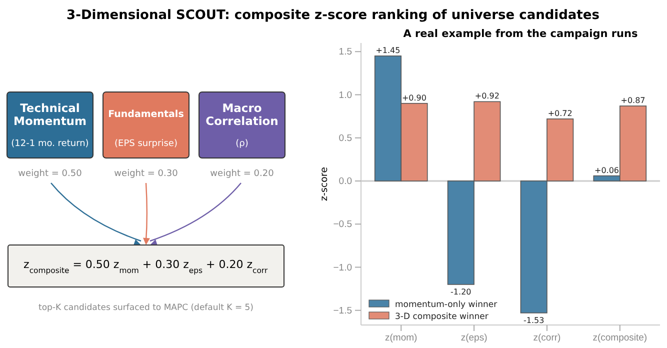  Describe the element at coordinates (520, 34) in the screenshot. I see `chart-title: A real example from the campaign runs` at that location.